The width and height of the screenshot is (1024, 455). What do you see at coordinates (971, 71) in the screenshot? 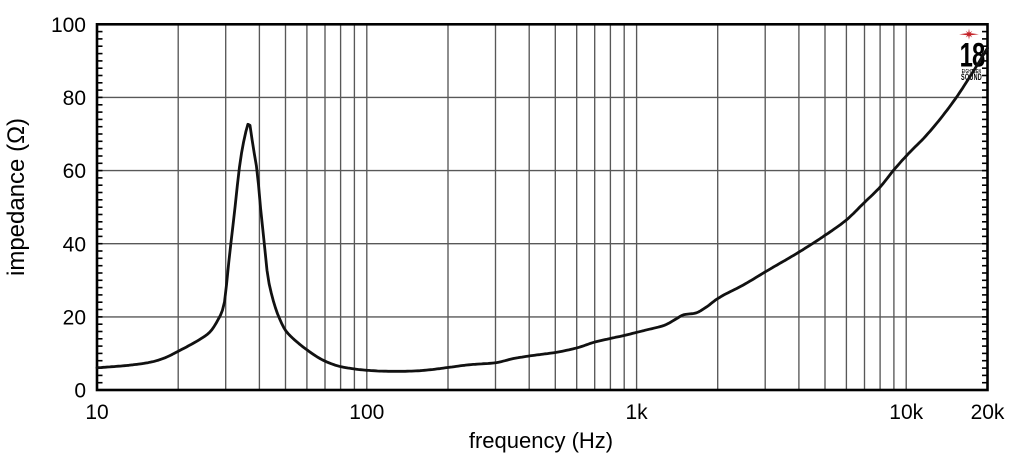
I see `svg-text: EIGHTEEN` at bounding box center [971, 71].